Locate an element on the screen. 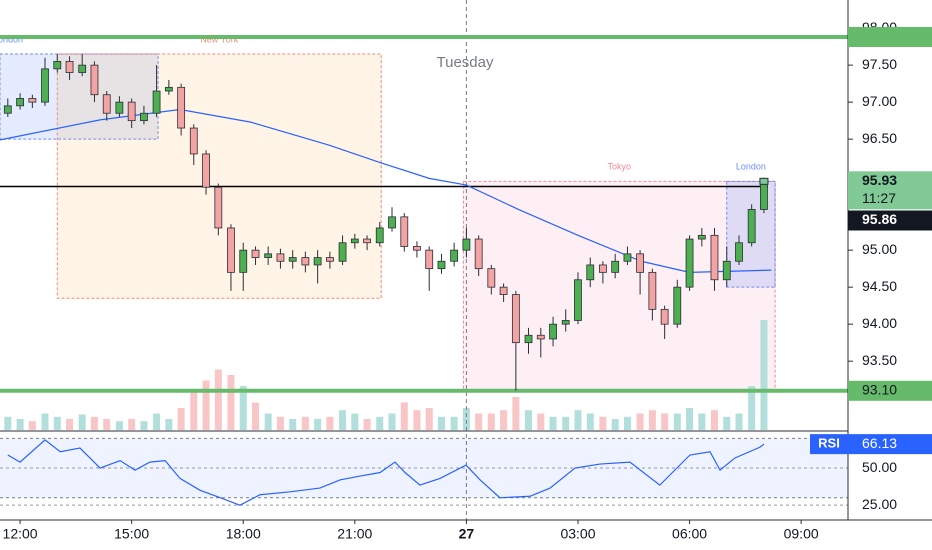 This screenshot has width=932, height=550. level-label-bg is located at coordinates (890, 390).